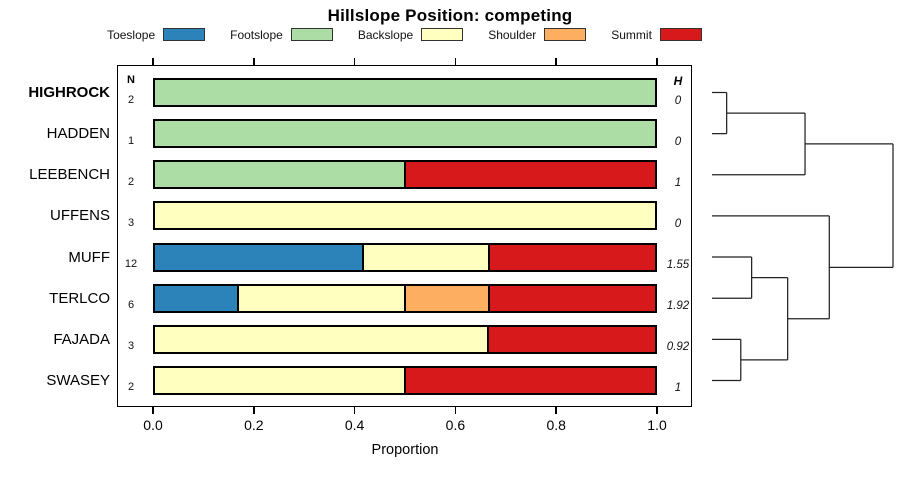  Describe the element at coordinates (254, 425) in the screenshot. I see `x-axis-tick-label: 0.2` at that location.